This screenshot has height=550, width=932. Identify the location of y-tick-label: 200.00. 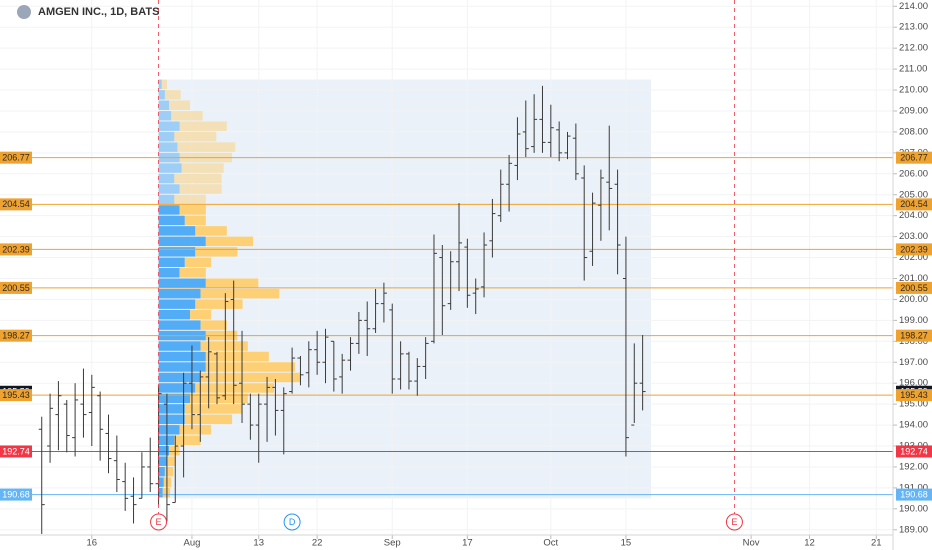
(913, 299).